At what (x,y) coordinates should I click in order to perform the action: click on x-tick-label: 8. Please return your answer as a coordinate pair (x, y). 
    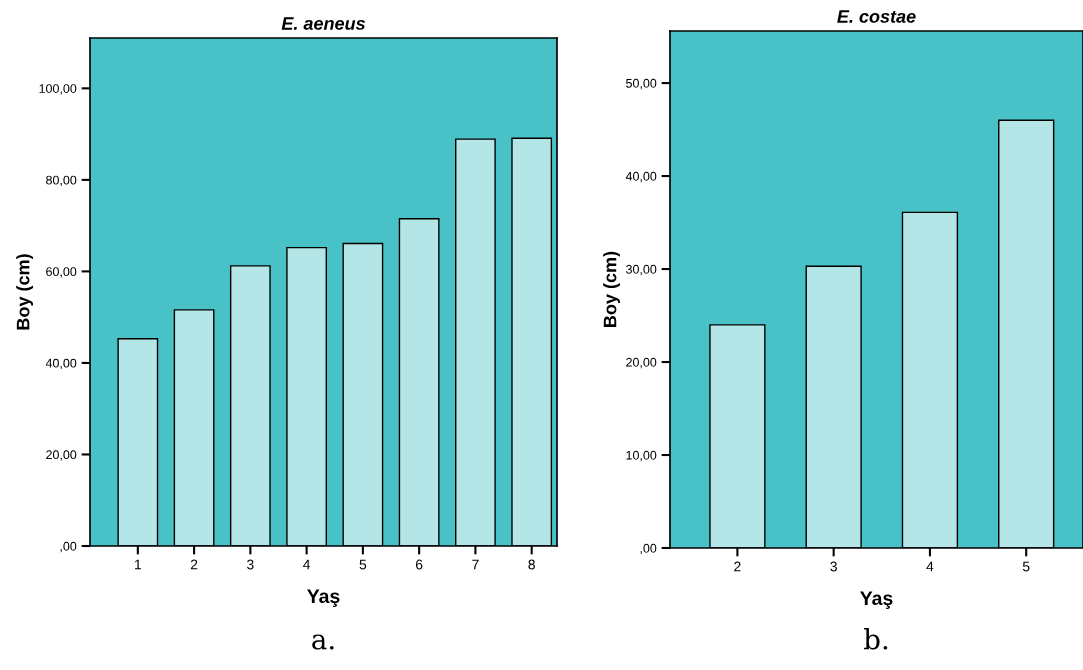
    Looking at the image, I should click on (531, 564).